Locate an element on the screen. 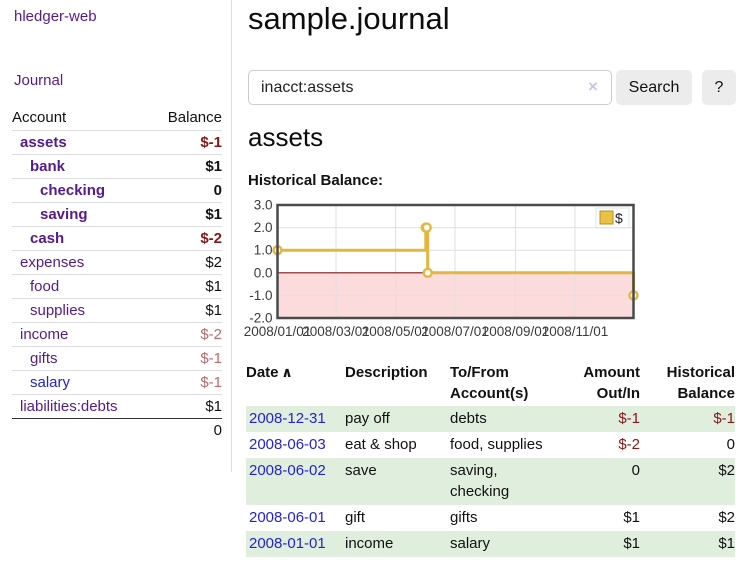 Image resolution: width=742 pixels, height=582 pixels. account-column-header: Account is located at coordinates (39, 118).